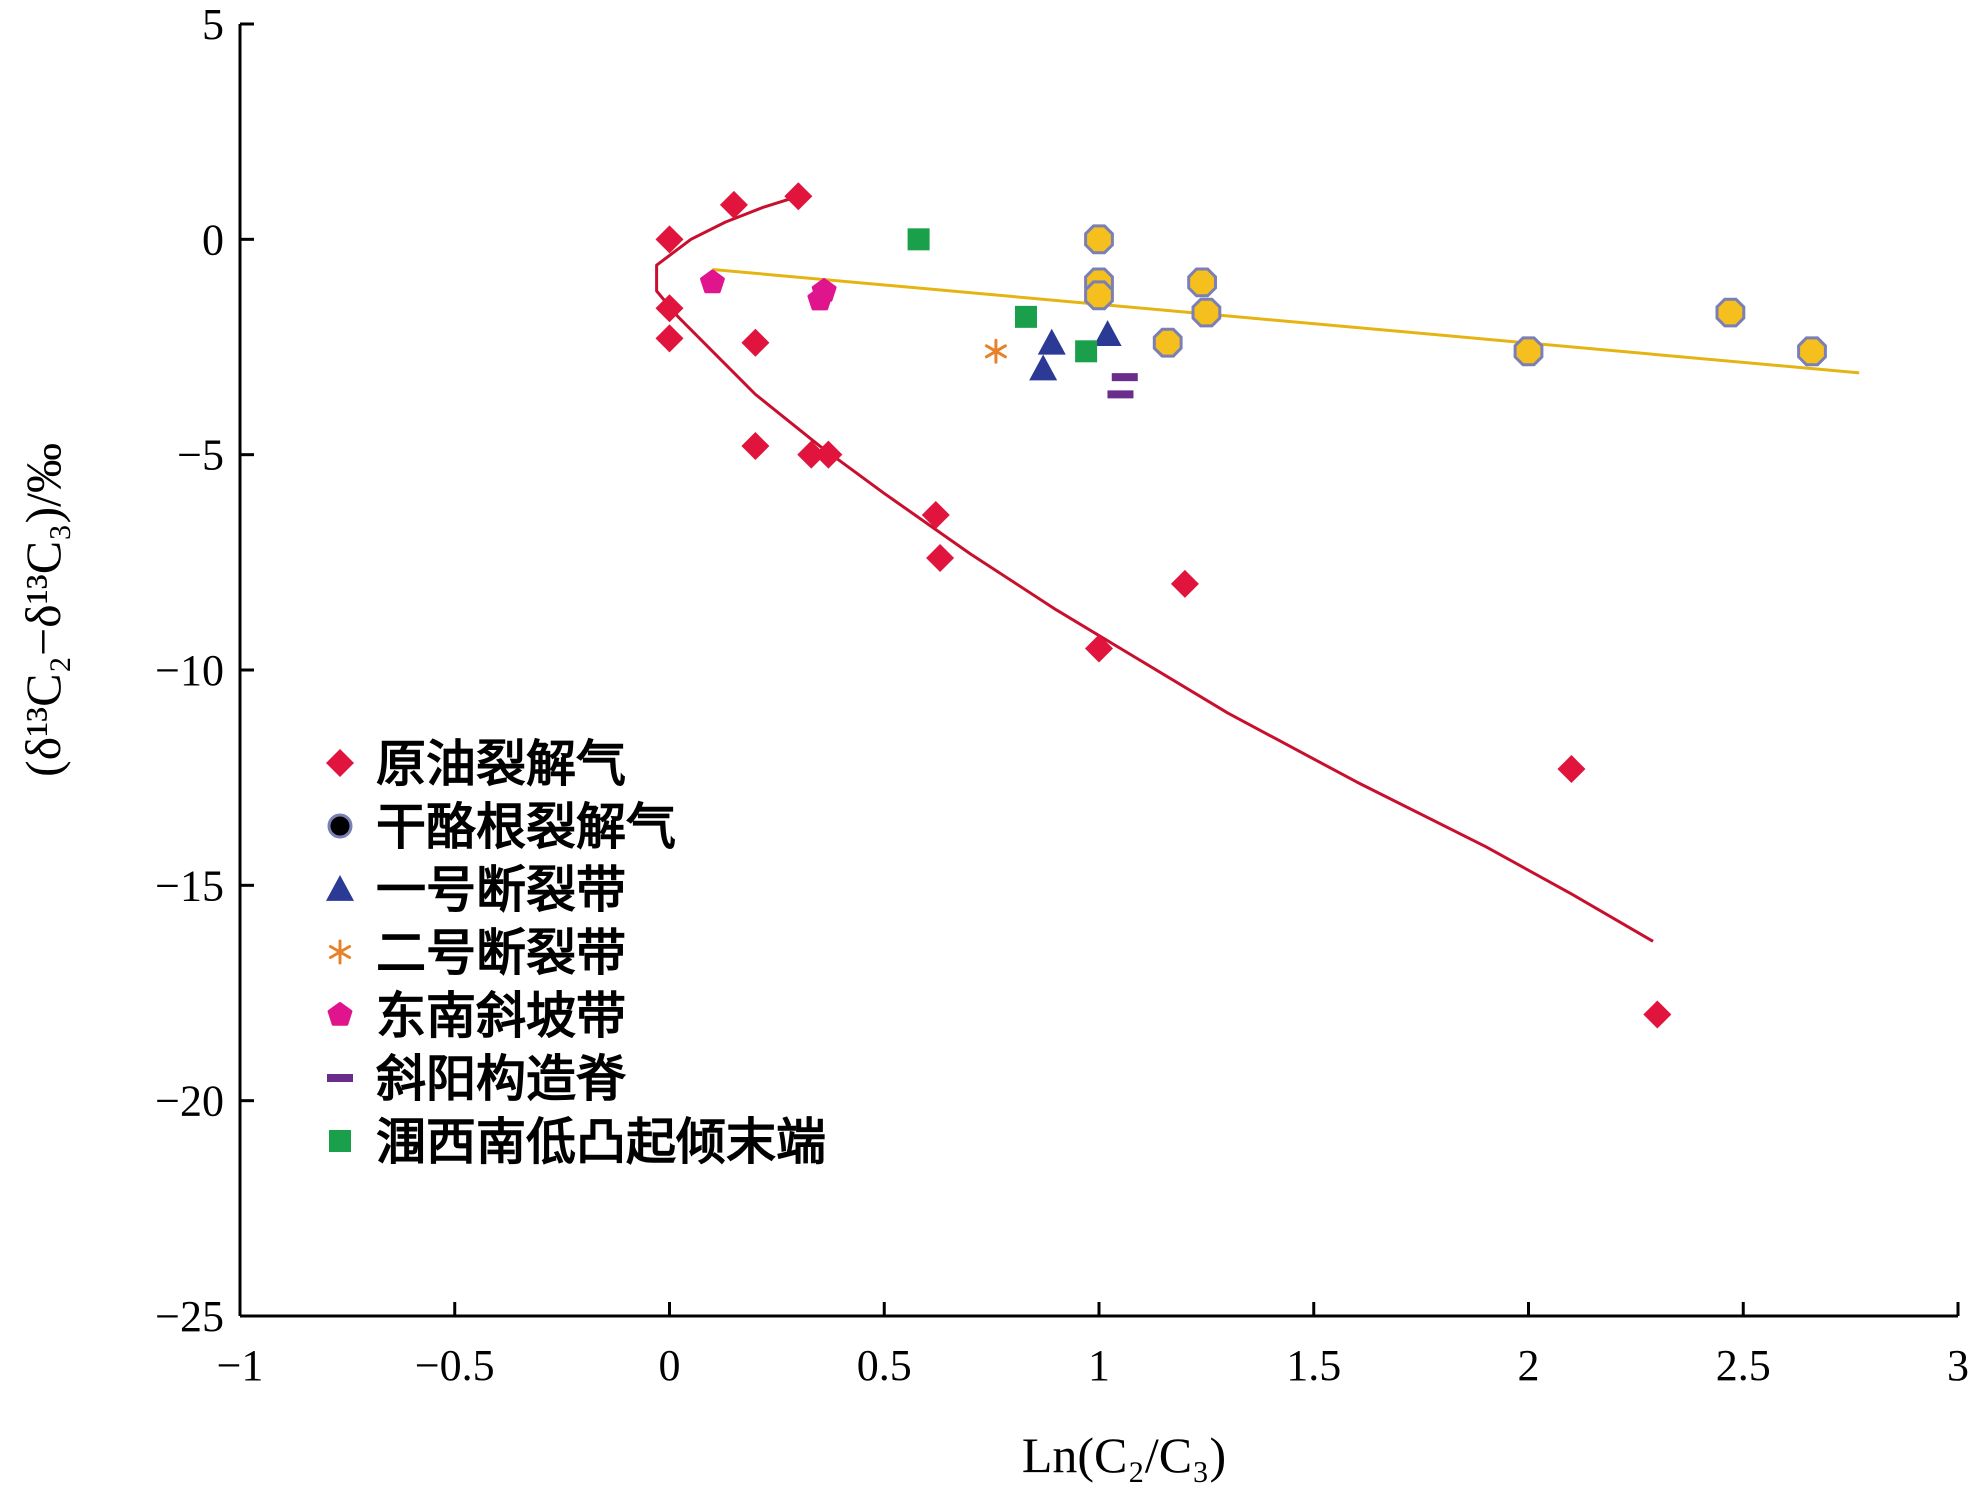  What do you see at coordinates (526, 827) in the screenshot?
I see `legend-label: 干酪根裂解气` at bounding box center [526, 827].